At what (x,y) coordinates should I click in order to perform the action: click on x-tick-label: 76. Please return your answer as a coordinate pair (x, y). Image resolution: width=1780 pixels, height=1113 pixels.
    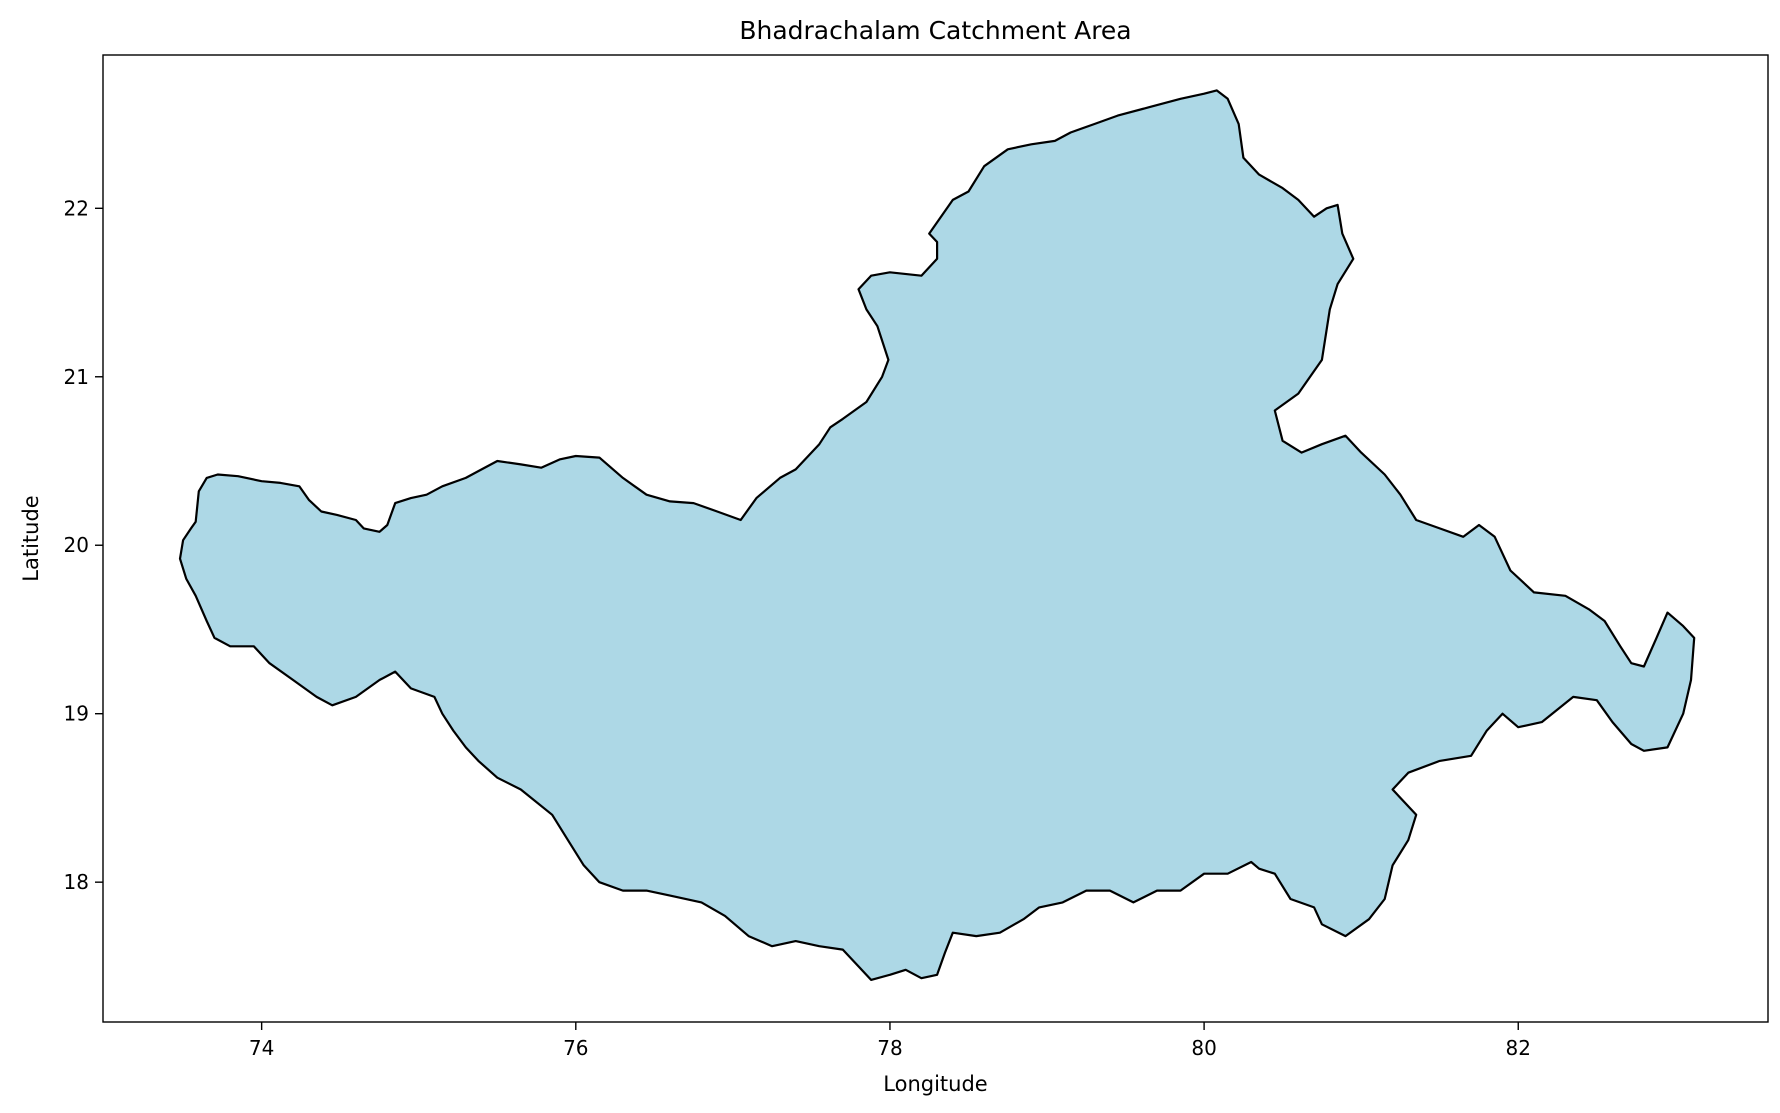
    Looking at the image, I should click on (575, 1048).